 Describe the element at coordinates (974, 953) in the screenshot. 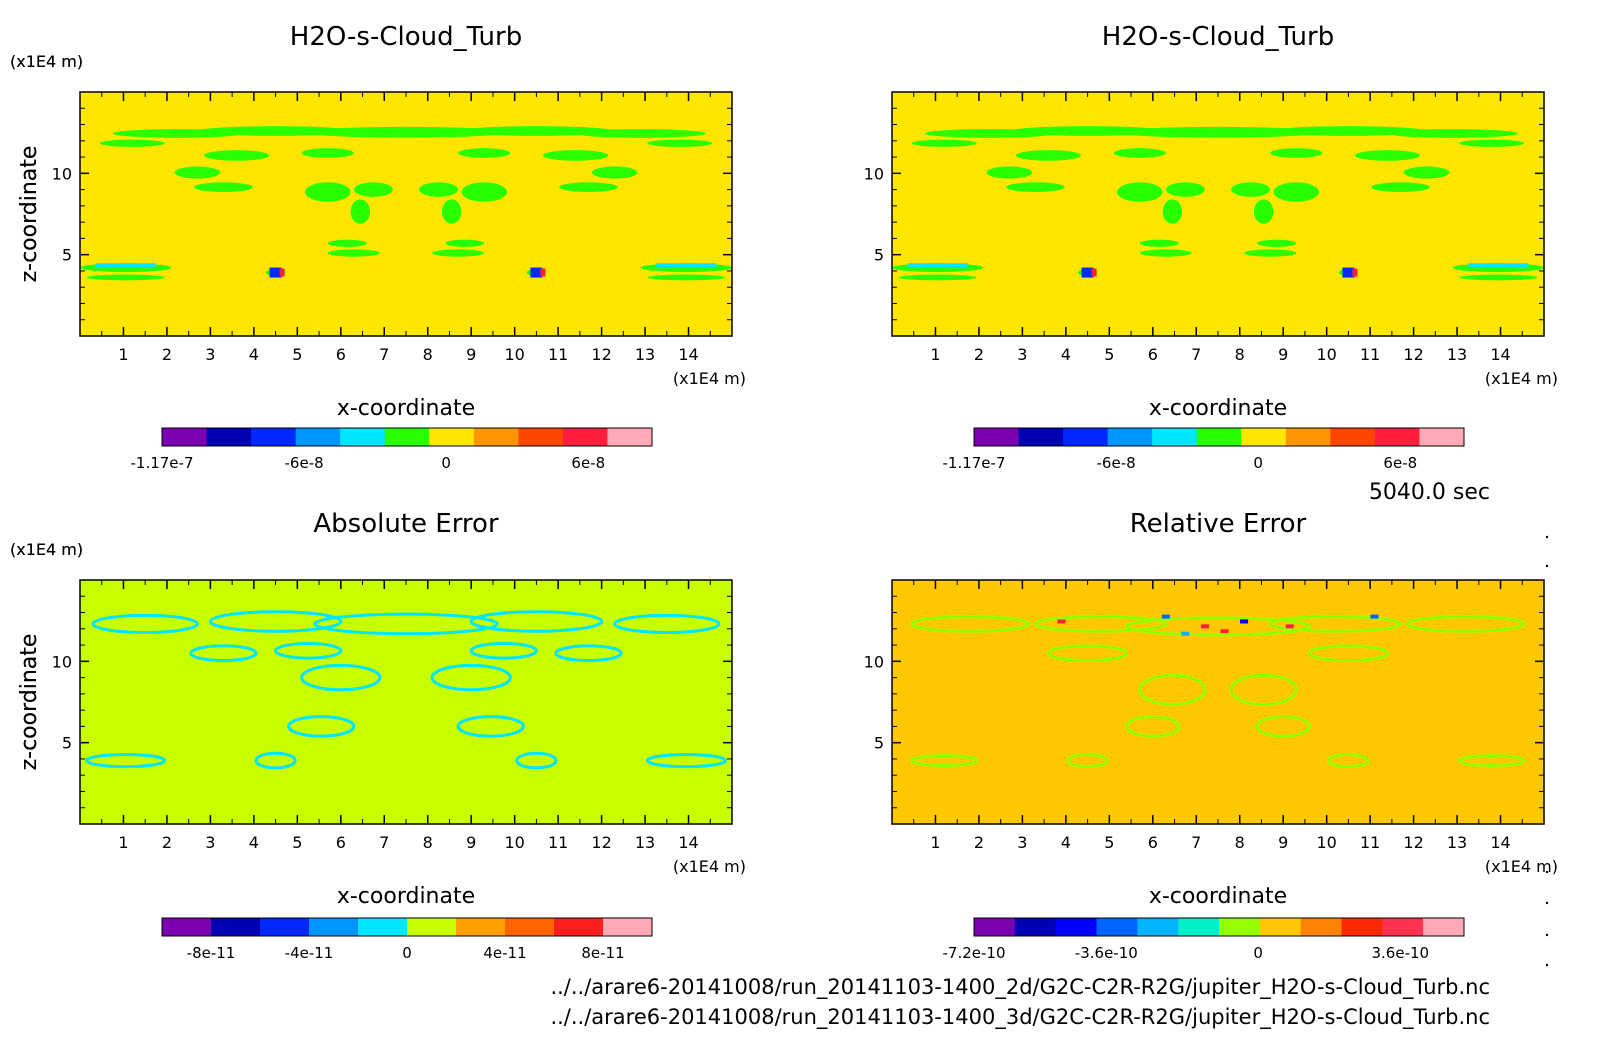

I see `colorbar-tick-label: -7.2e-10` at that location.